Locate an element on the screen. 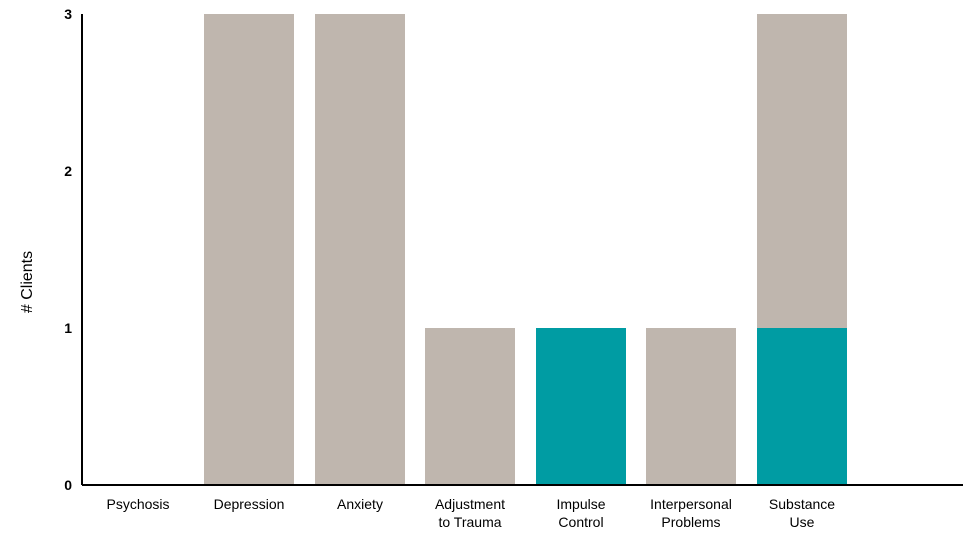 The width and height of the screenshot is (963, 538). x-category-label: Depression is located at coordinates (249, 504).